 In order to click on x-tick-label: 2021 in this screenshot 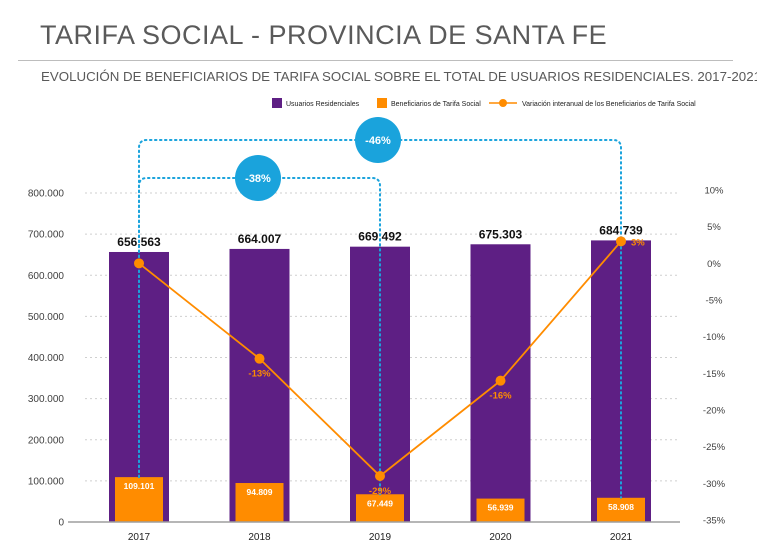, I will do `click(621, 537)`.